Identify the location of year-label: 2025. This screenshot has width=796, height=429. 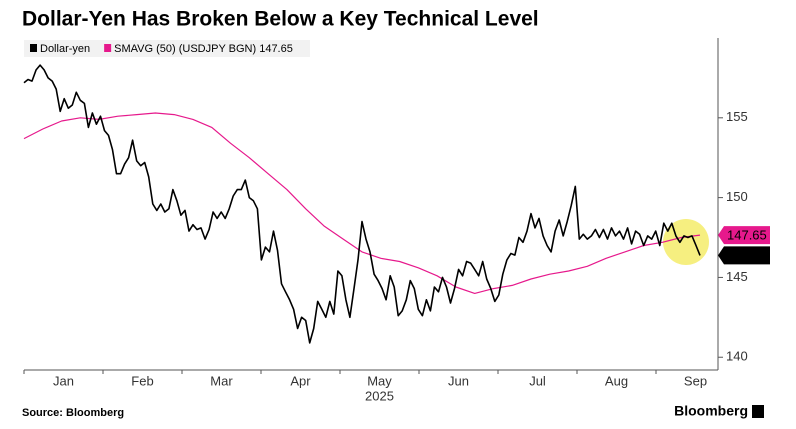
(379, 395).